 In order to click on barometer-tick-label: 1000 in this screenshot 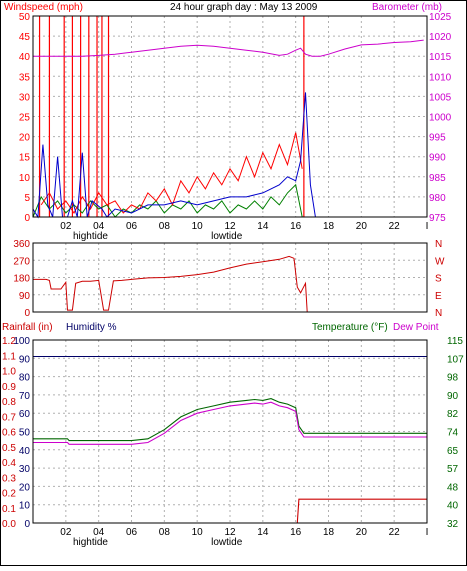, I will do `click(440, 118)`.